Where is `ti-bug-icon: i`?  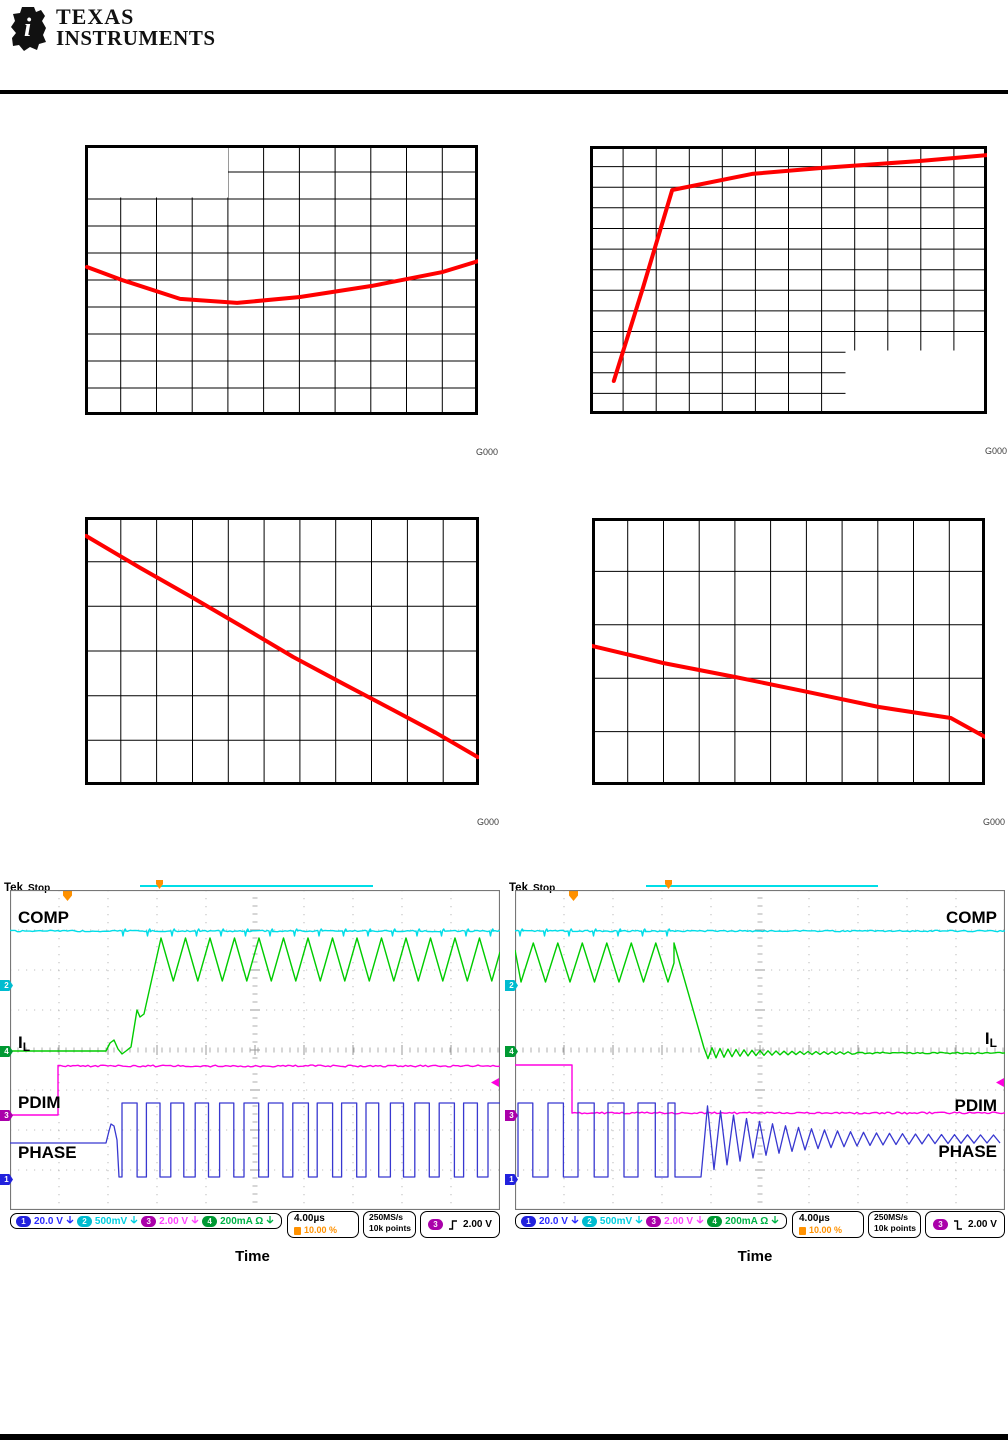 ti-bug-icon: i is located at coordinates (28, 29).